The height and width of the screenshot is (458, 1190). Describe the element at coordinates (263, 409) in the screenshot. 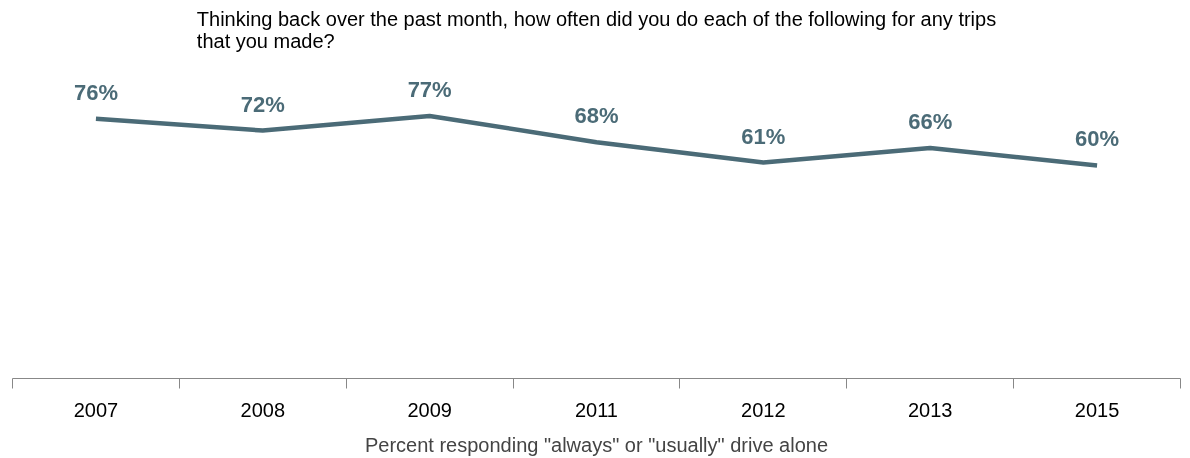

I see `x-tick-label: 2008` at that location.